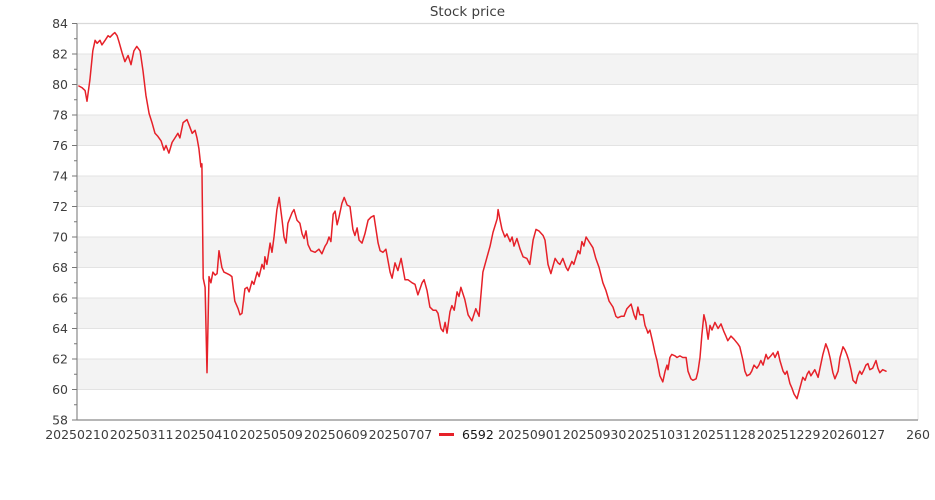 The height and width of the screenshot is (500, 935). Describe the element at coordinates (530, 434) in the screenshot. I see `x-tick-label: 20250901` at that location.